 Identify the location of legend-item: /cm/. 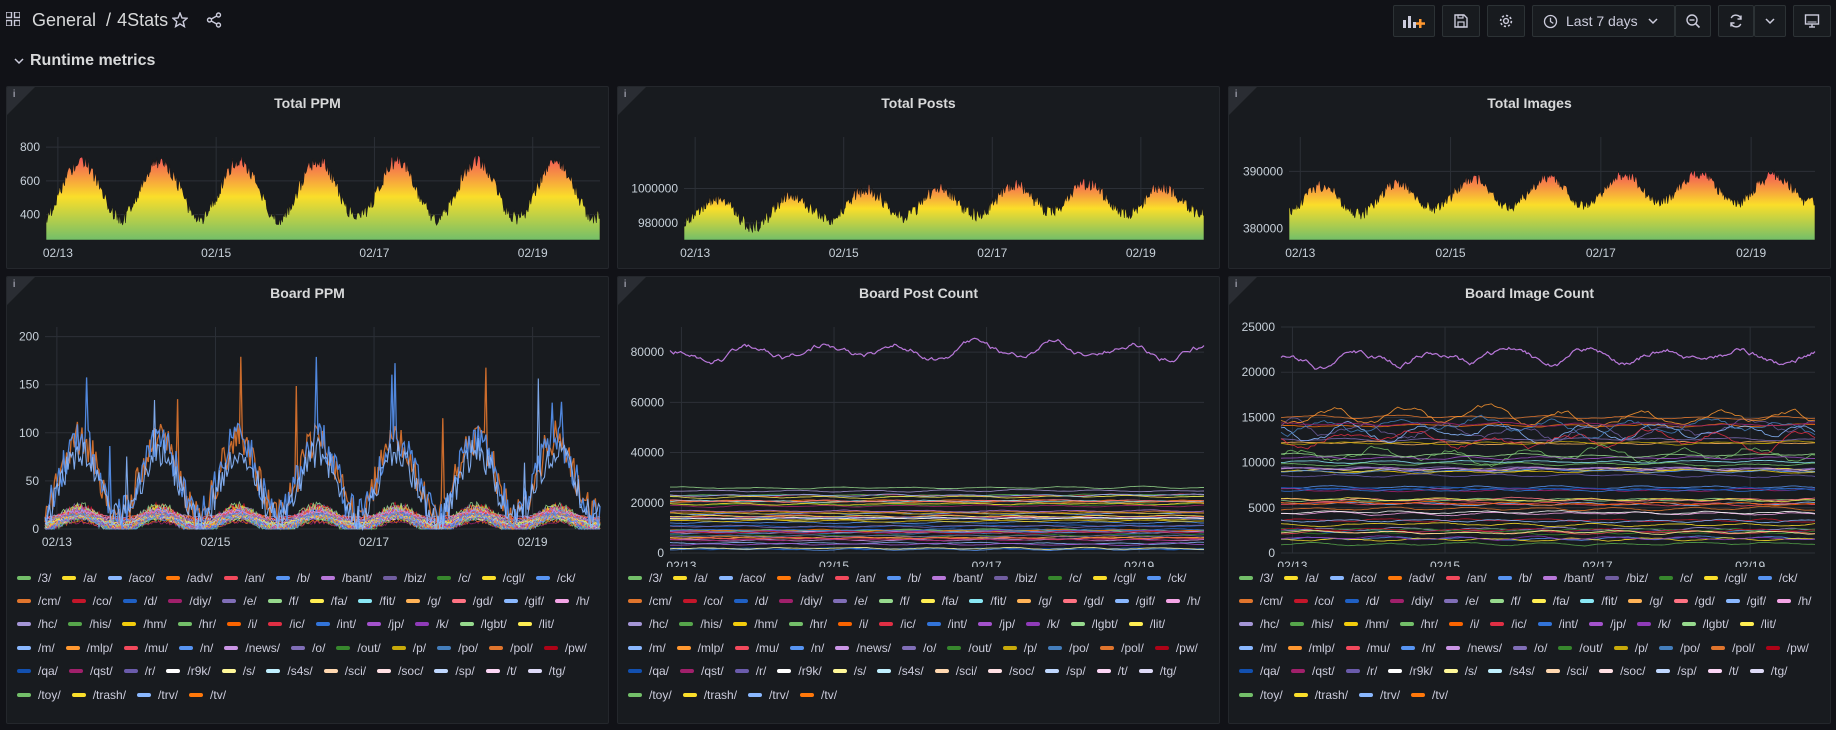
(39, 600).